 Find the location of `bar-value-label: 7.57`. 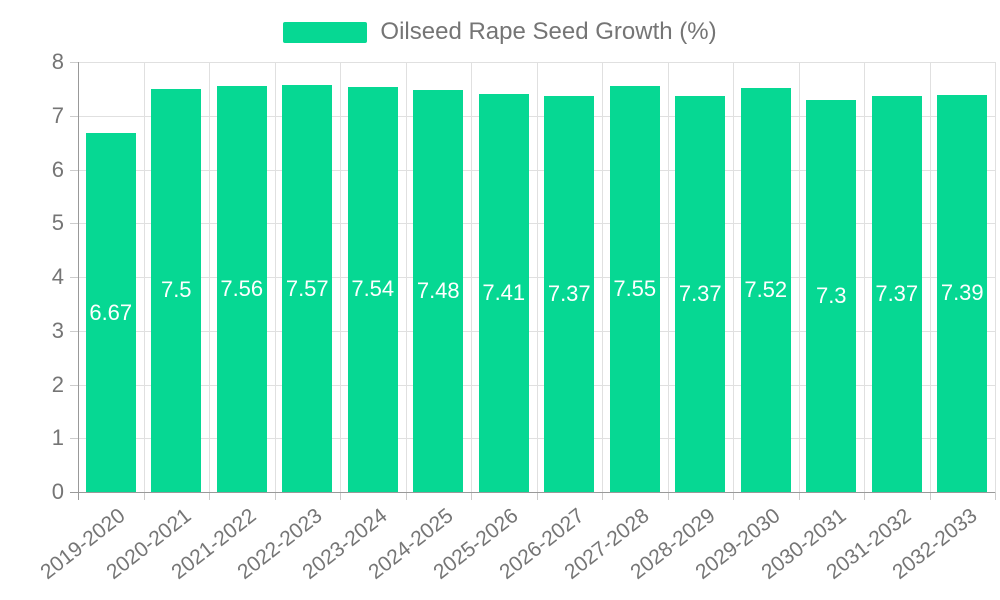

bar-value-label: 7.57 is located at coordinates (307, 288).